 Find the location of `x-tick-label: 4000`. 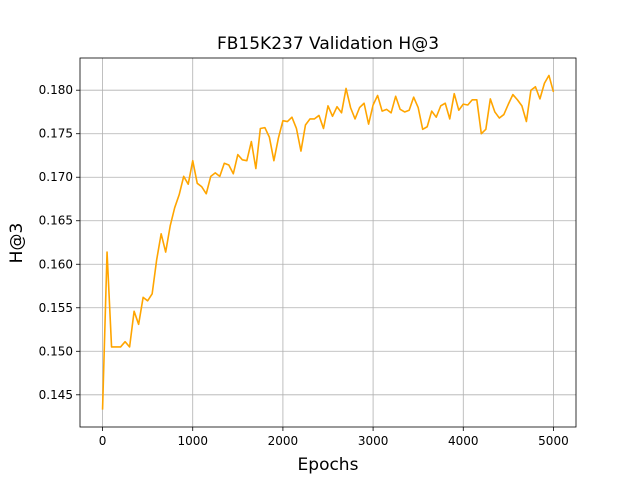

x-tick-label: 4000 is located at coordinates (463, 441).